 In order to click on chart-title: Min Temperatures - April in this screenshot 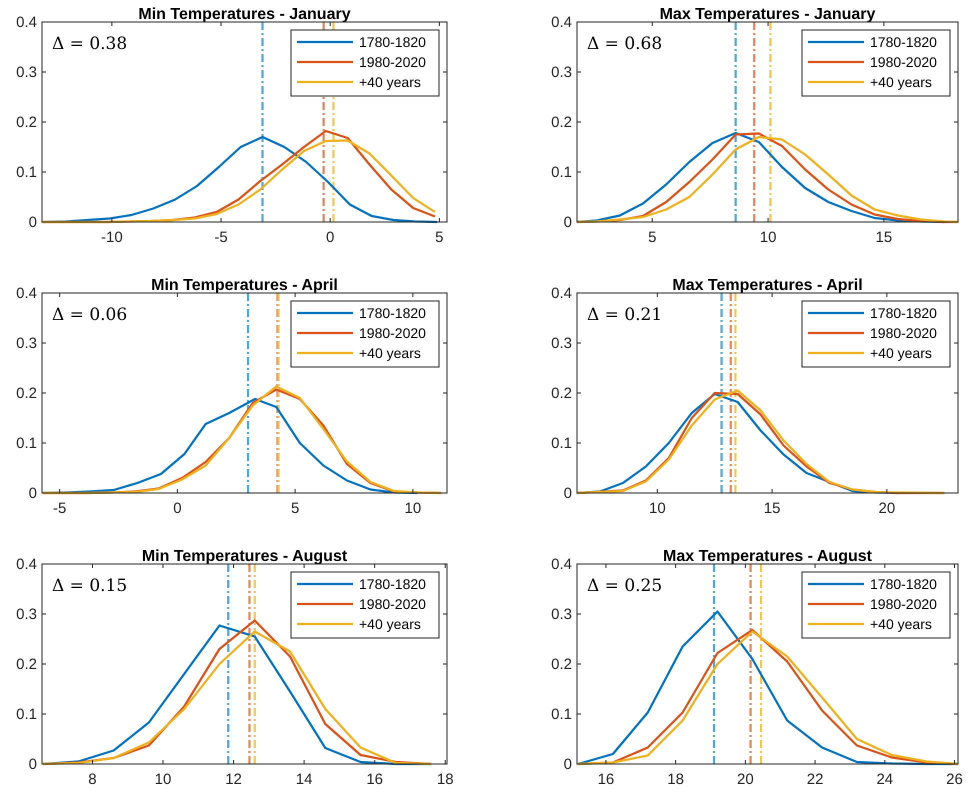, I will do `click(244, 285)`.